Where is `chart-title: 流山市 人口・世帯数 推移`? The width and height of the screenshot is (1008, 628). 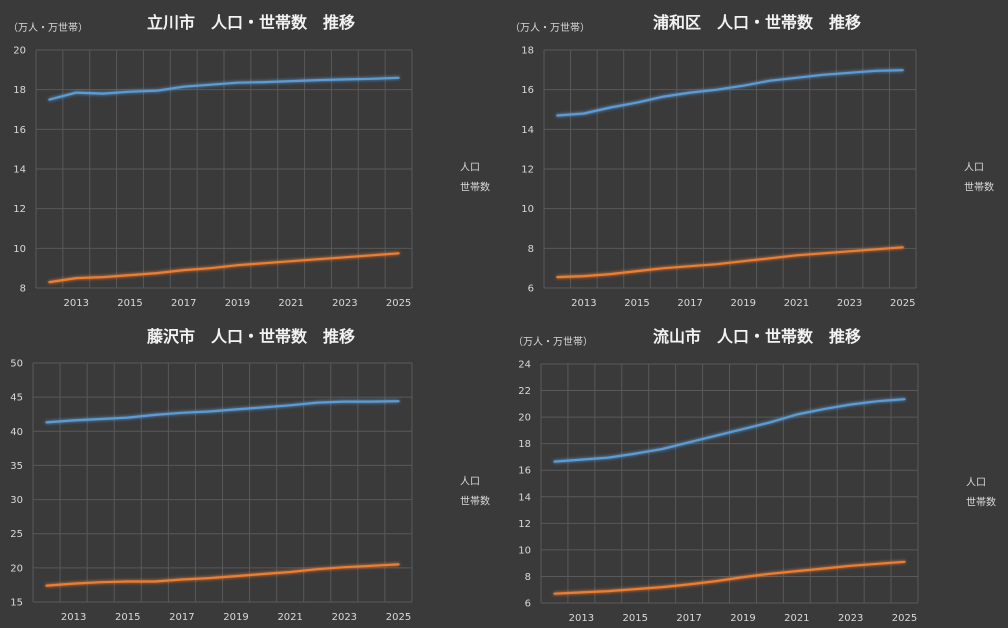 chart-title: 流山市 人口・世帯数 推移 is located at coordinates (757, 336).